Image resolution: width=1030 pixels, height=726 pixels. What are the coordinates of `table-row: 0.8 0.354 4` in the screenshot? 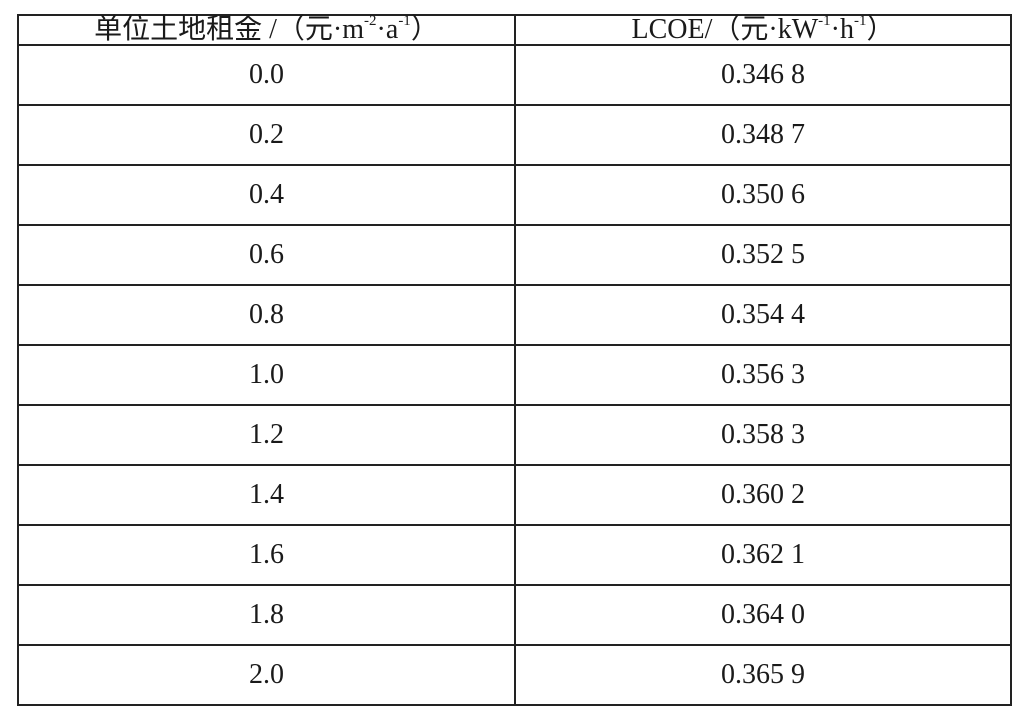 It's located at (514, 315).